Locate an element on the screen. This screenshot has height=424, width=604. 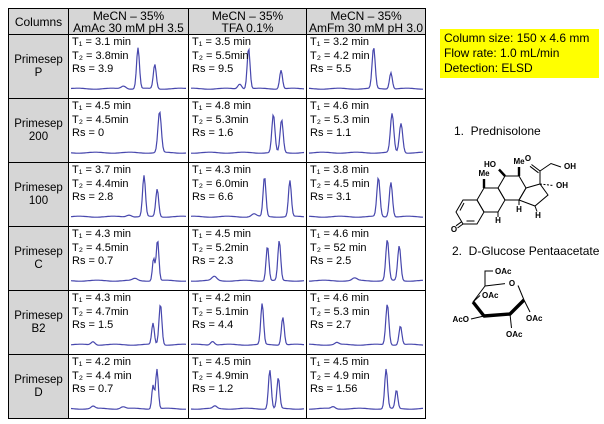
retention-line: T₂ = 4.5min is located at coordinates (100, 247).